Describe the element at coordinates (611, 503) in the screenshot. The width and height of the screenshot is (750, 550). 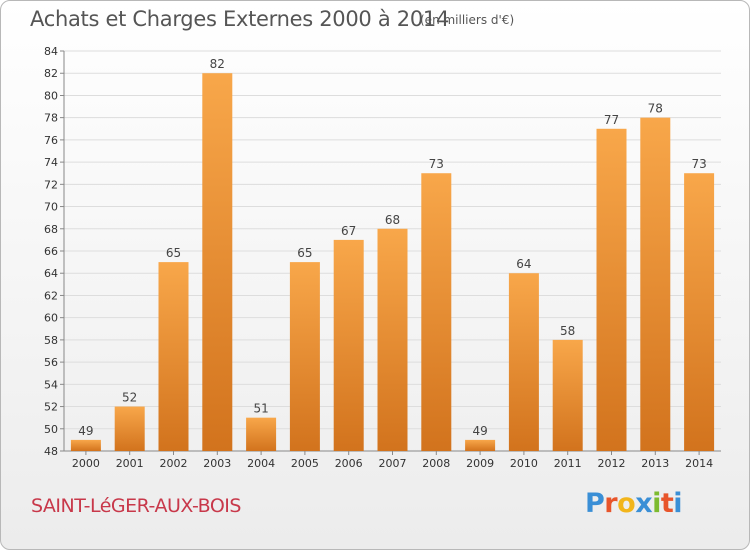
I see `logo-letter: r` at that location.